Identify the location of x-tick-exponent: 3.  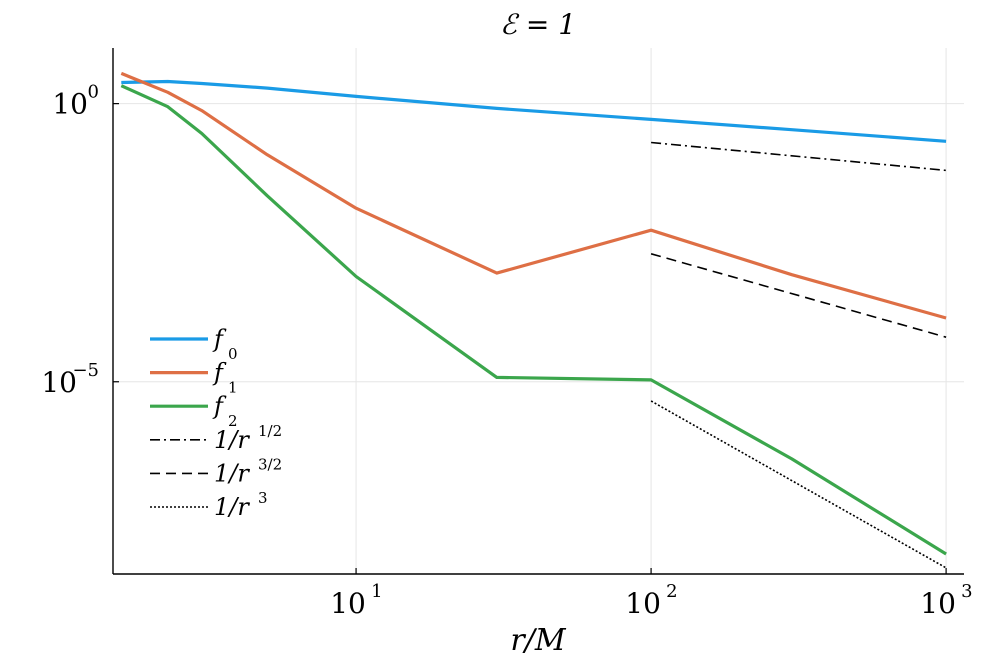
(966, 591).